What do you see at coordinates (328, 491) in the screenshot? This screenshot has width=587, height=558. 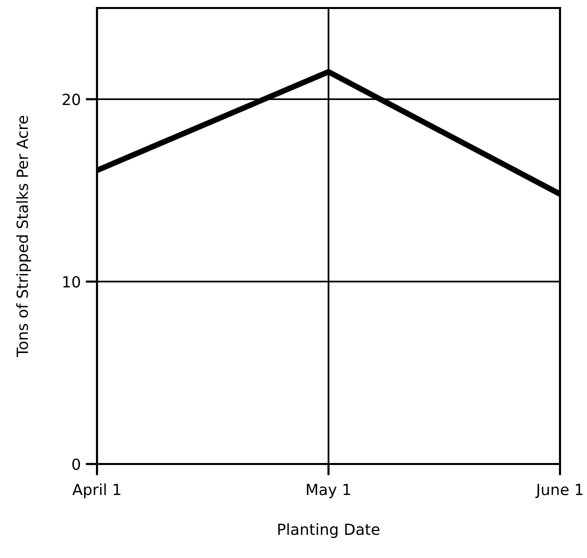 I see `x-tick-label: May 1` at bounding box center [328, 491].